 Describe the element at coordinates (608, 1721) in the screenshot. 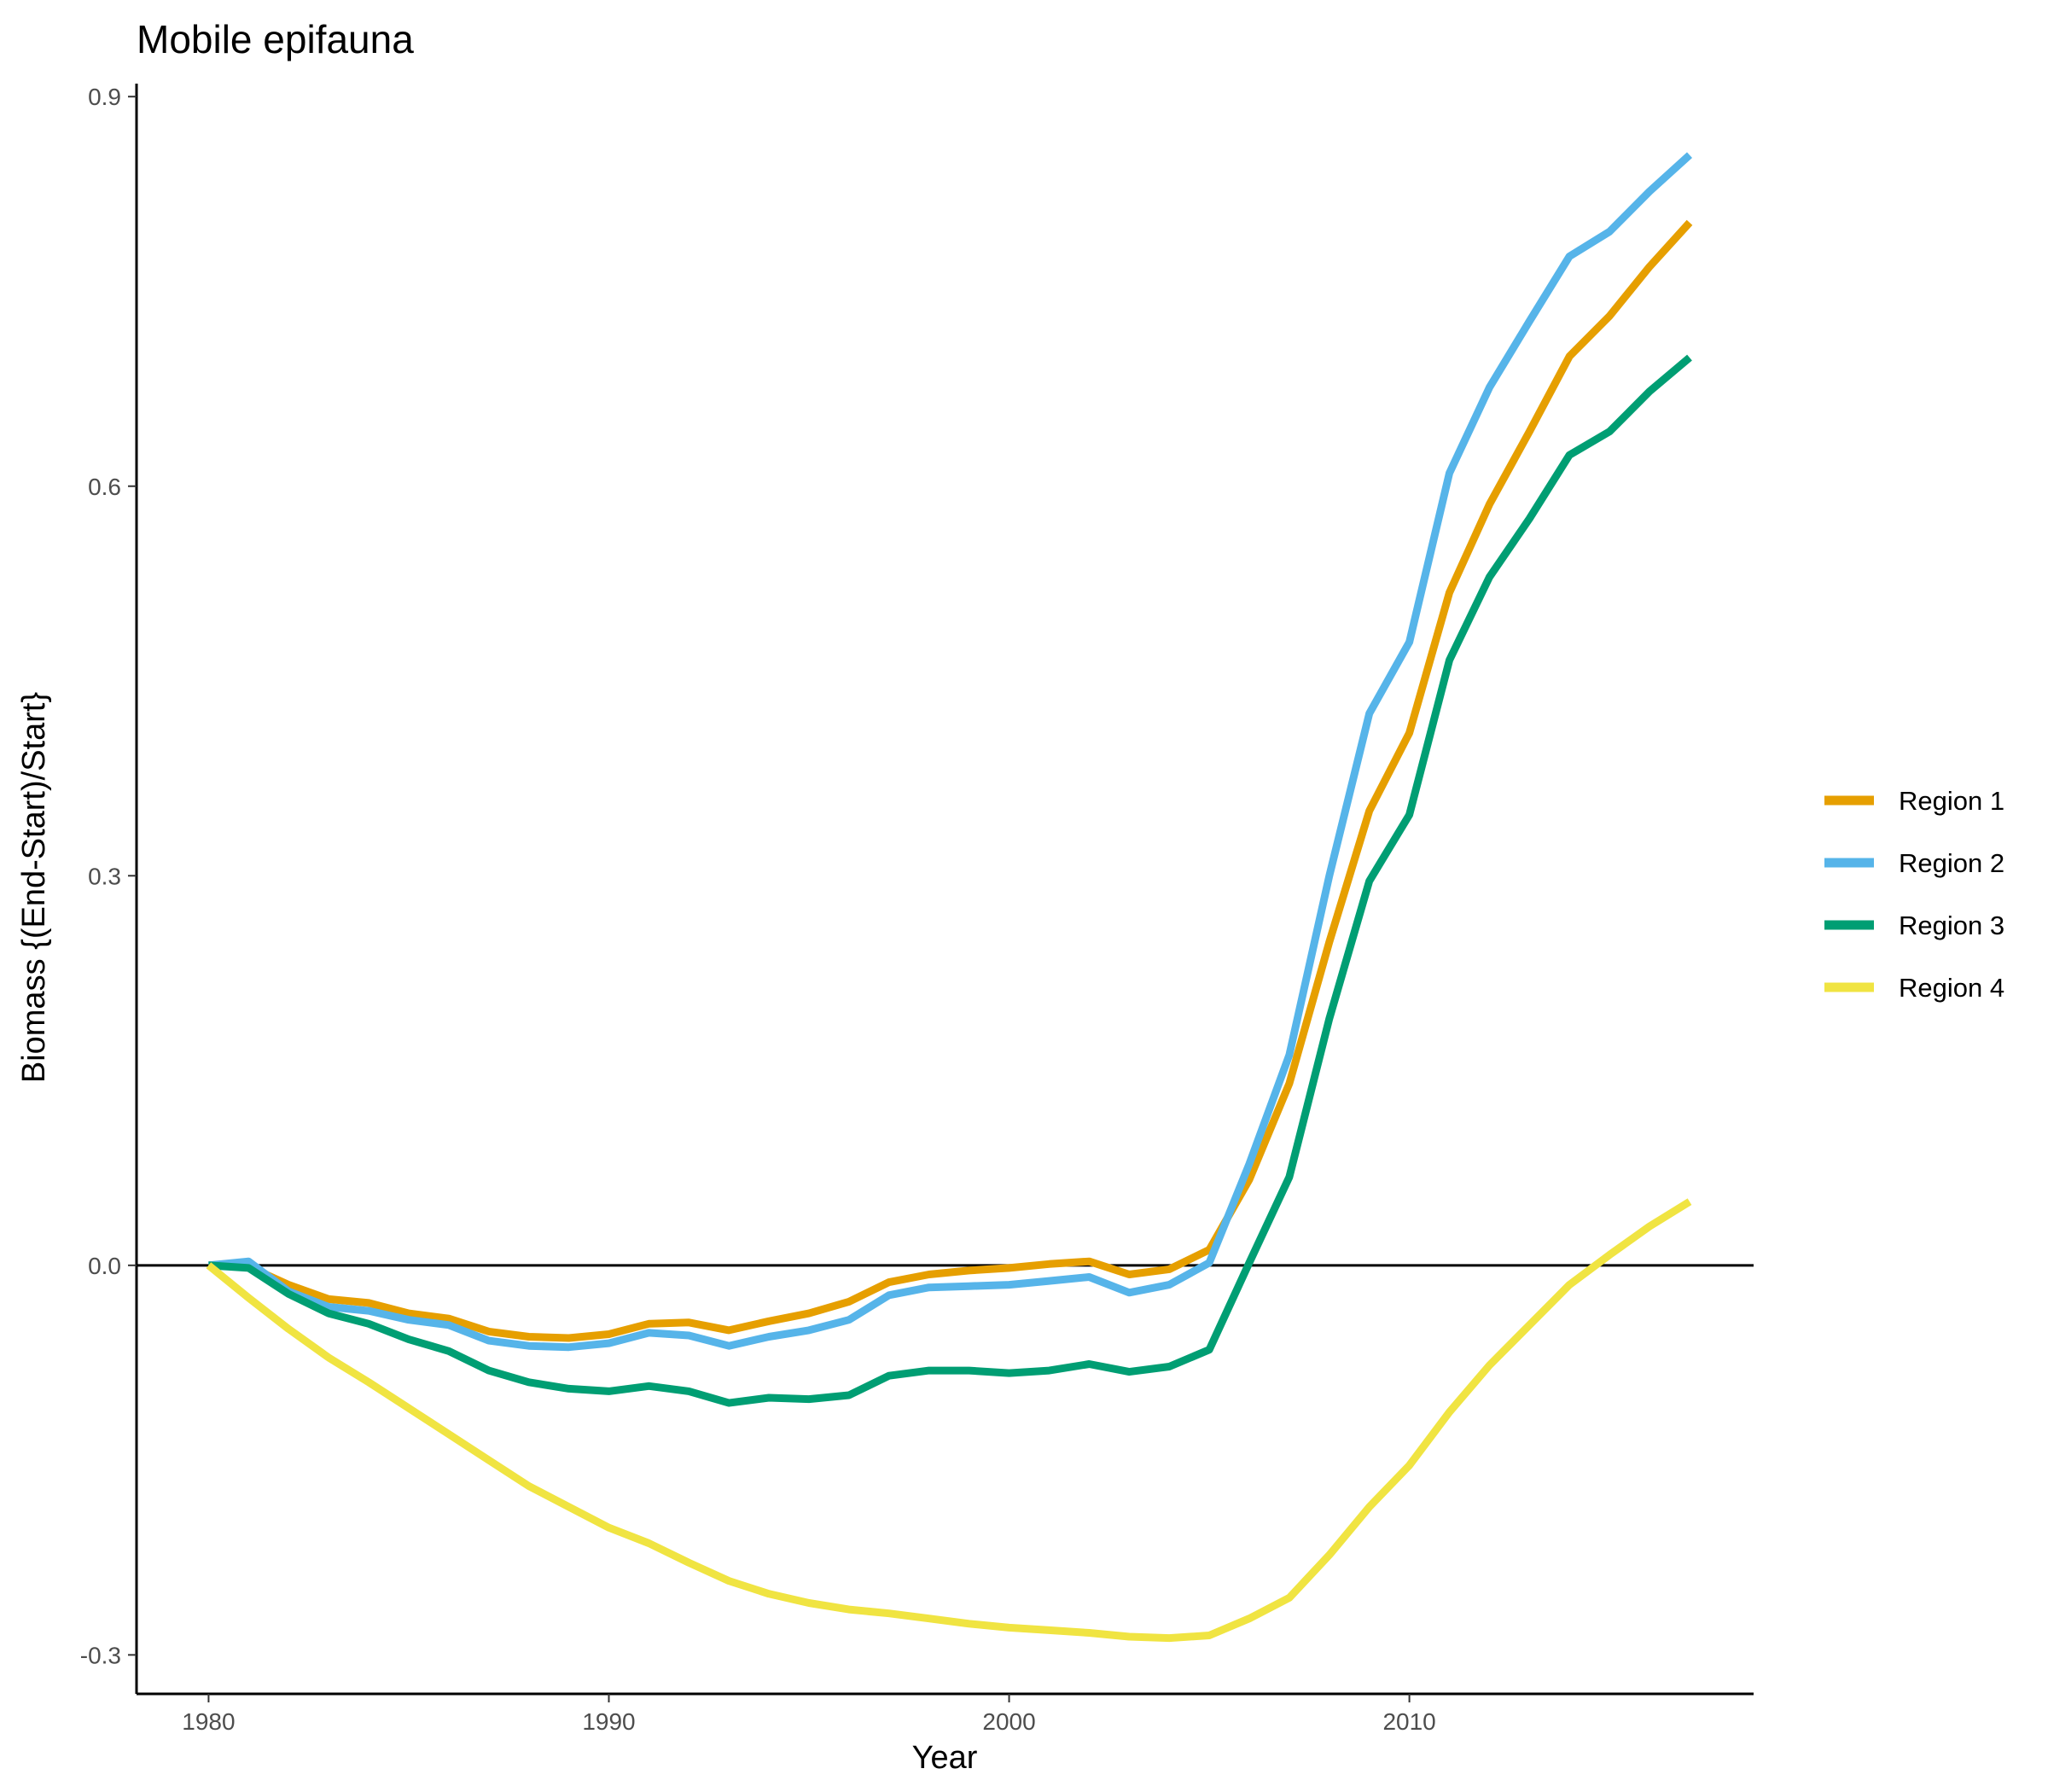

I see `x-tick-label: 1990` at that location.